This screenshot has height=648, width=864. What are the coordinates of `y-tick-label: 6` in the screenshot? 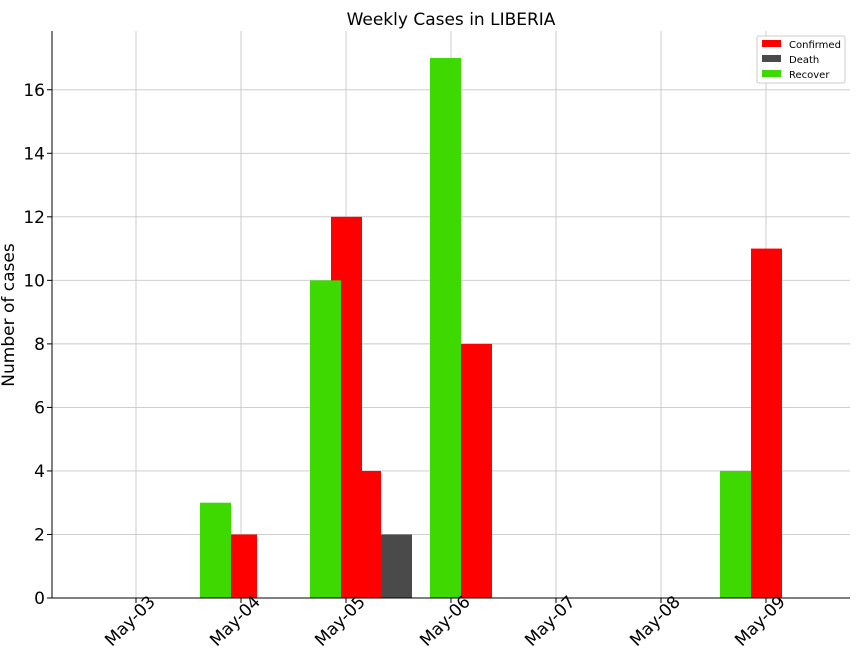 It's located at (39, 408).